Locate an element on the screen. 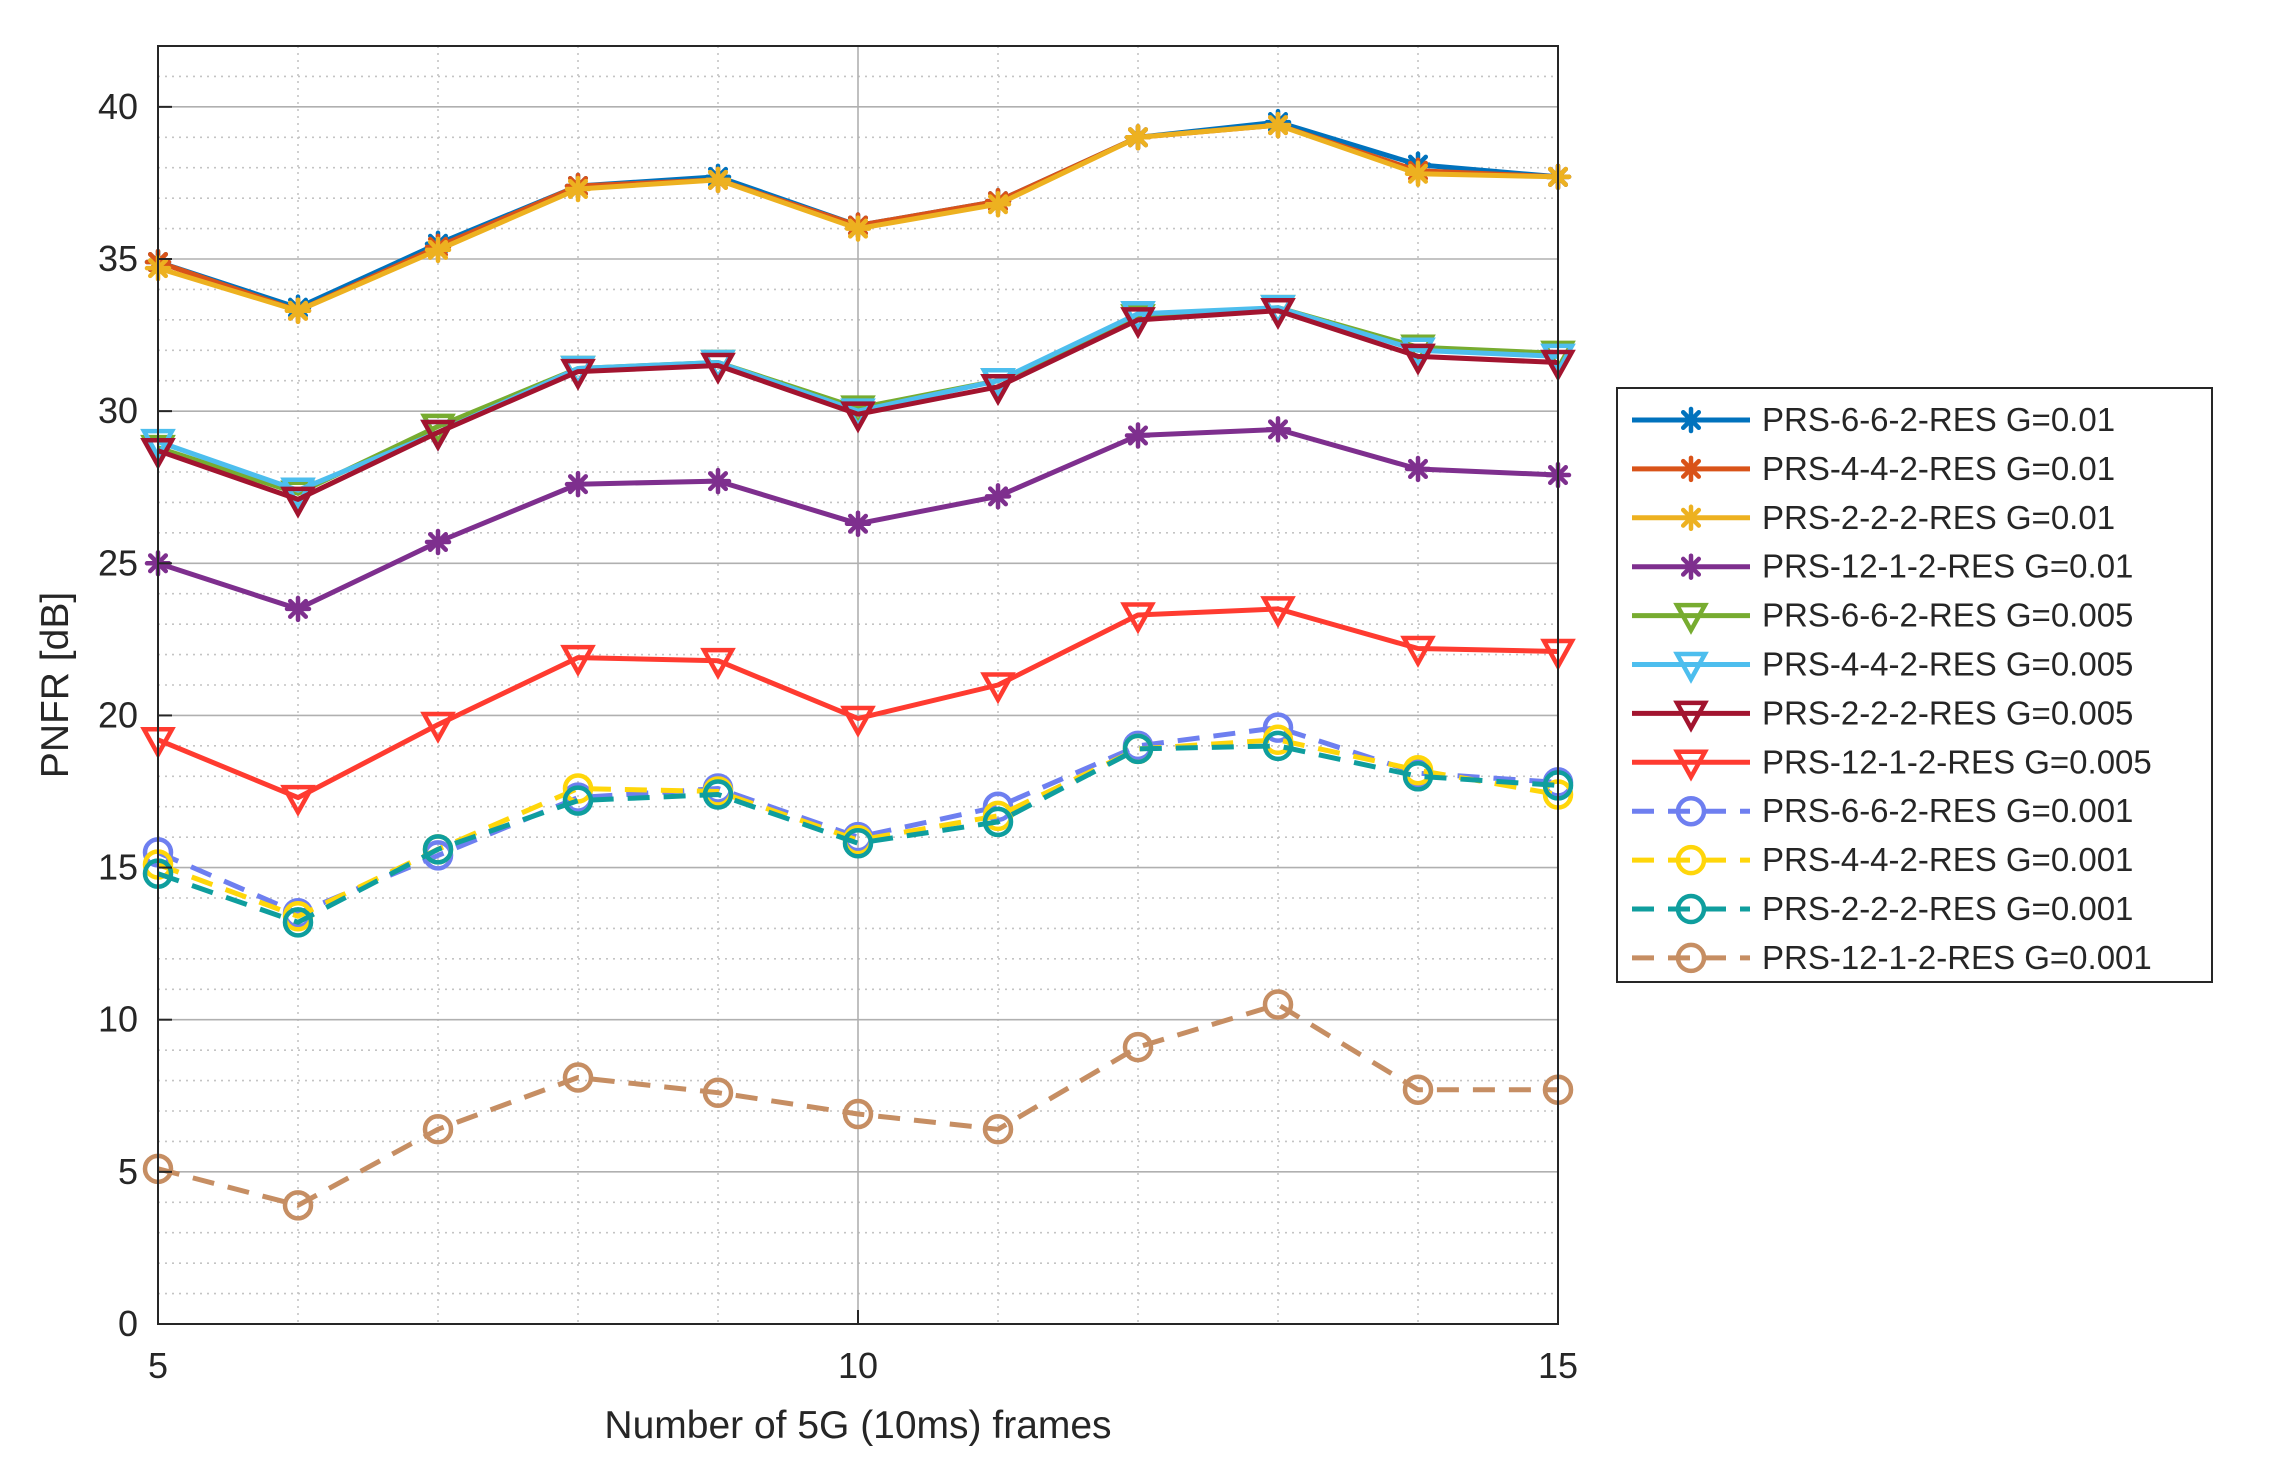  x-tick-label: 15 is located at coordinates (1558, 1365).